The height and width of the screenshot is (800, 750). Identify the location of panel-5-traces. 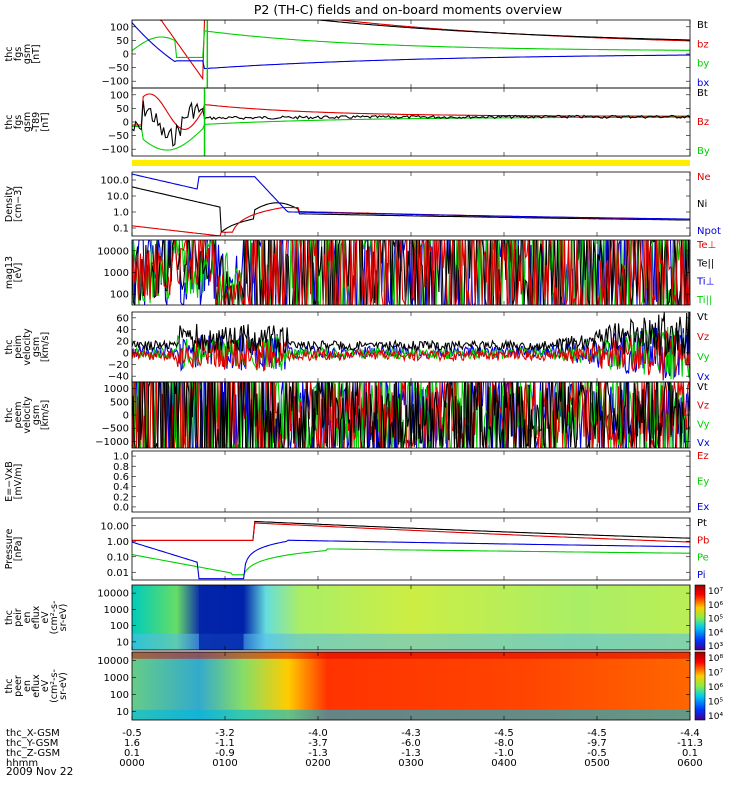
(411, 346).